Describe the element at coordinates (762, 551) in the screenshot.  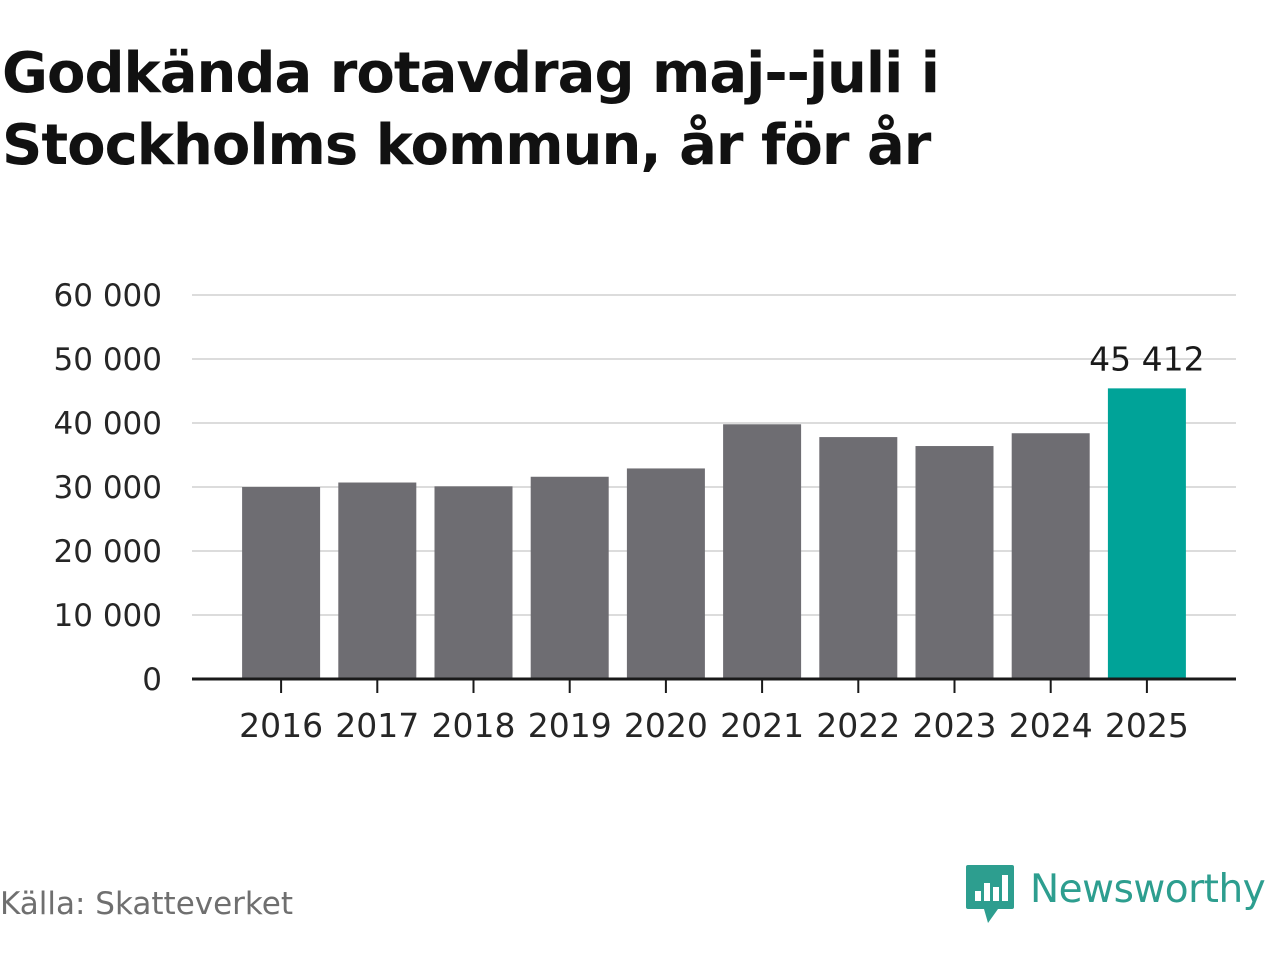
I see `bar-2021` at that location.